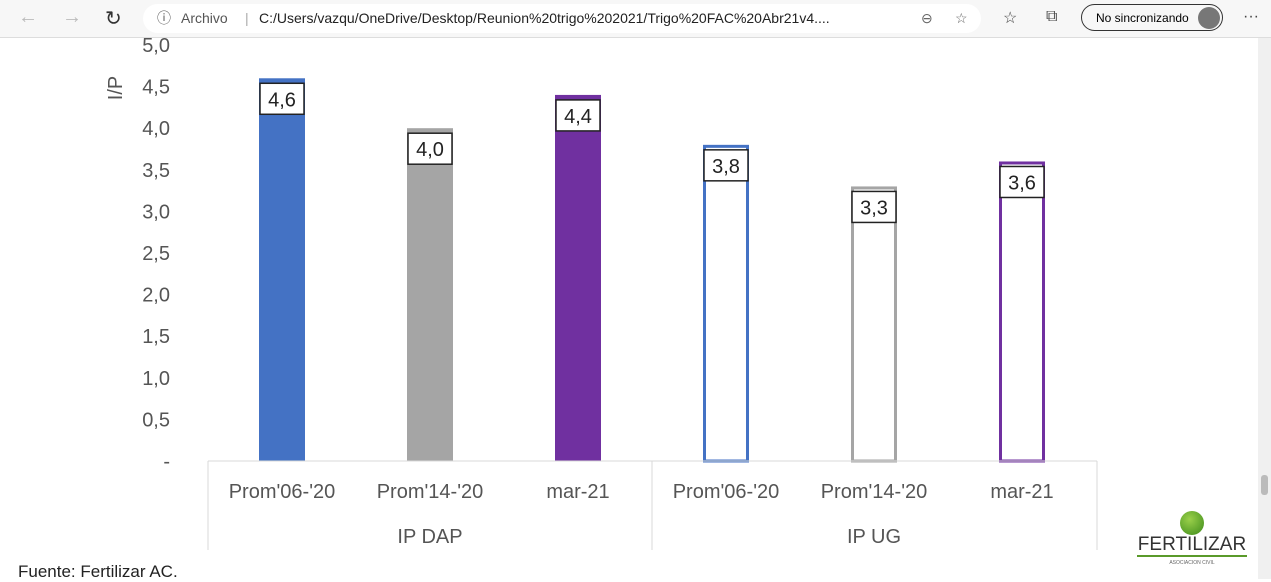  What do you see at coordinates (156, 254) in the screenshot?
I see `y-tick-label: 2,5` at bounding box center [156, 254].